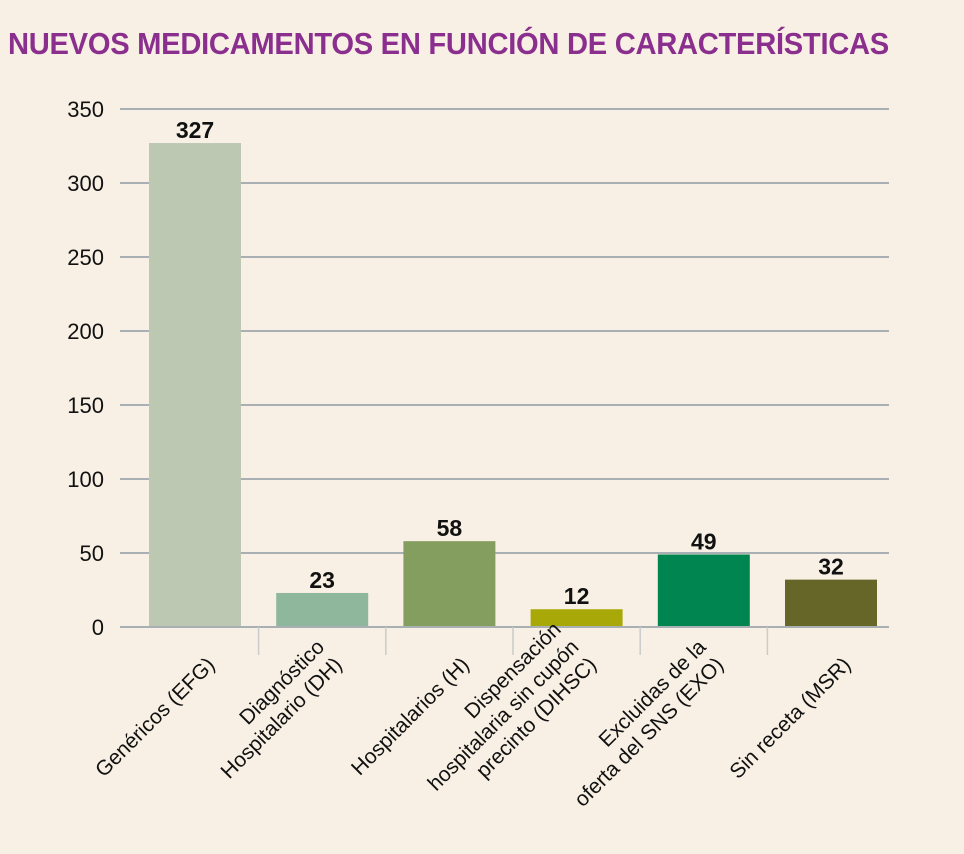 This screenshot has height=854, width=964. Describe the element at coordinates (85, 331) in the screenshot. I see `y-tick-label: 200` at that location.